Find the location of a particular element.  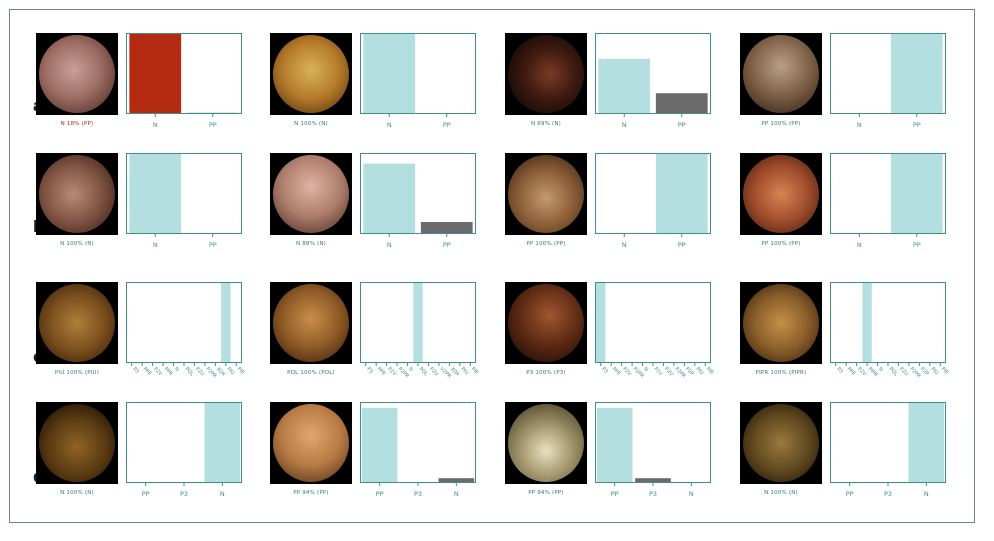

prediction-caption: PIU 100% (PIU) is located at coordinates (77, 373).